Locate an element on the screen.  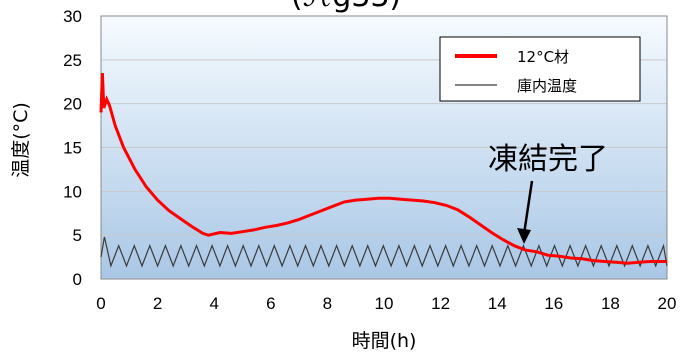
x-tick-label: 14 is located at coordinates (497, 303).